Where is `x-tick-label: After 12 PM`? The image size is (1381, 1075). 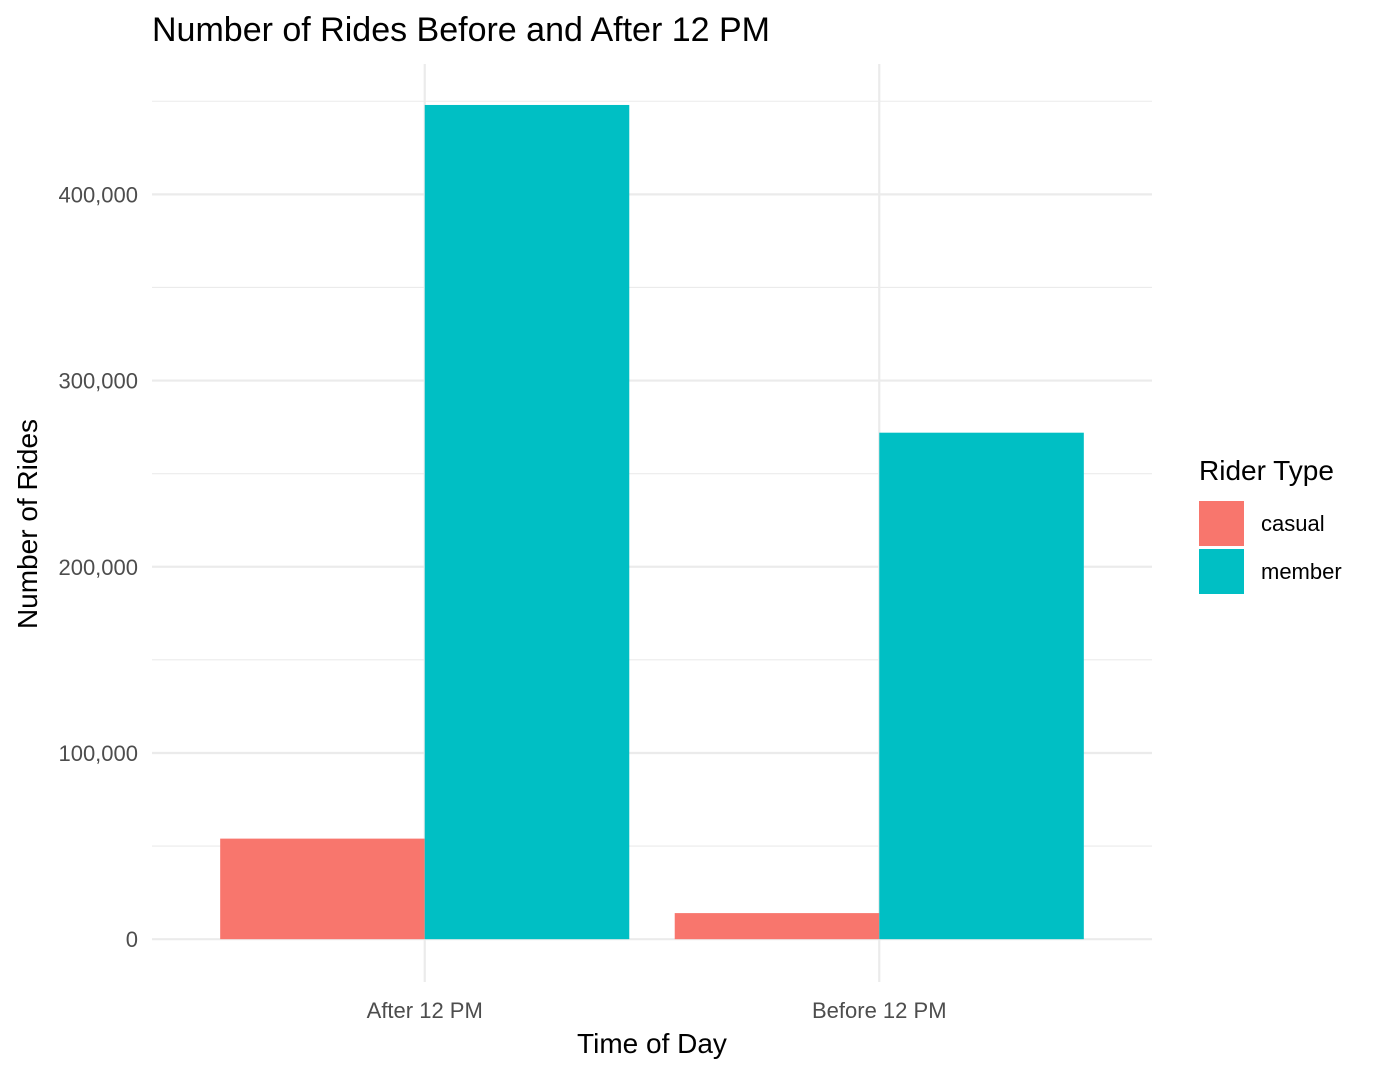
x-tick-label: After 12 PM is located at coordinates (425, 1010).